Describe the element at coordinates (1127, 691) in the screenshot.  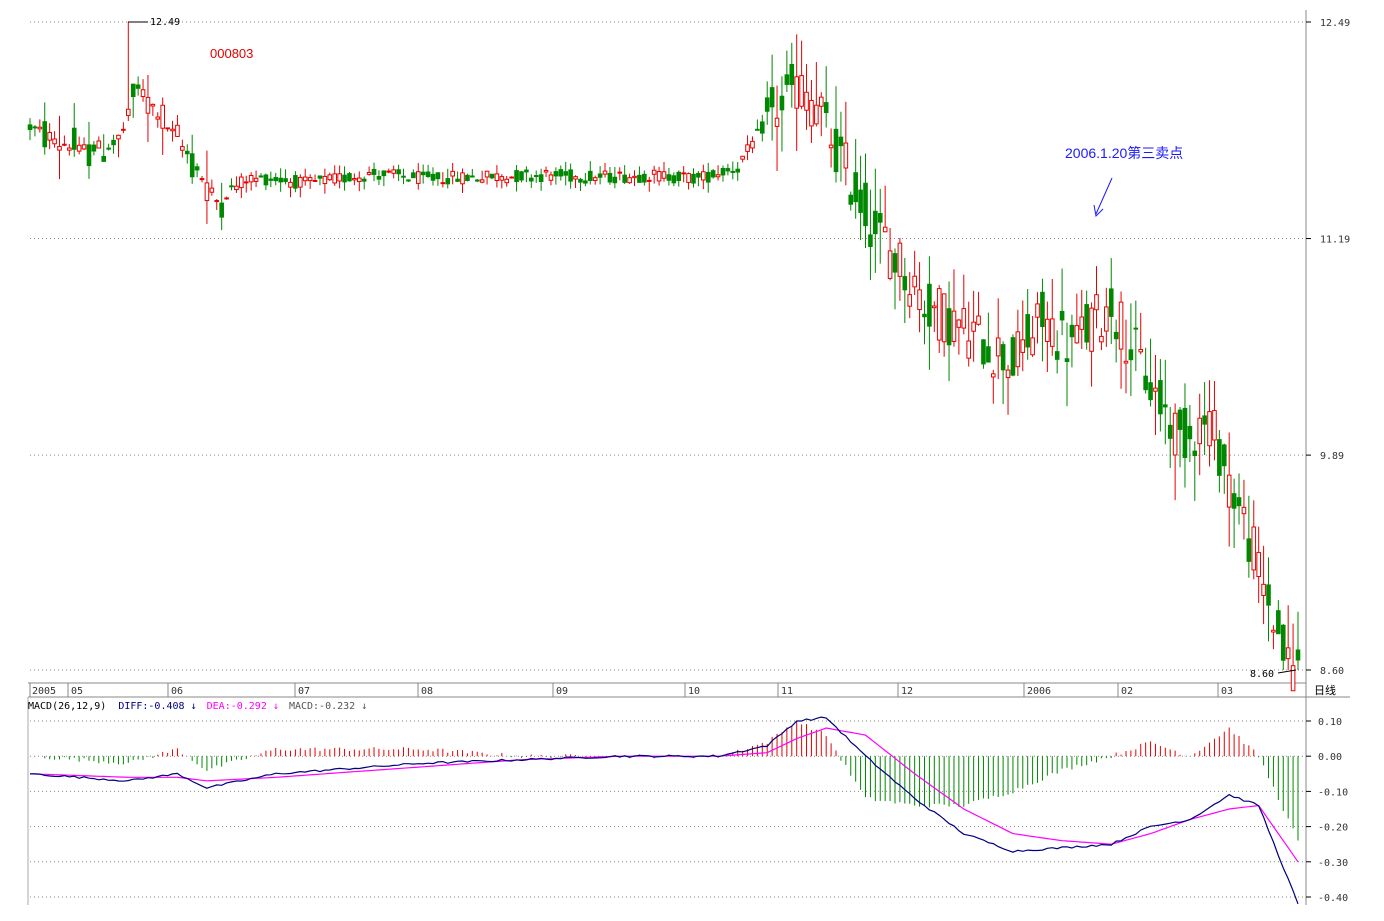
I see `date-tick-label: 02` at that location.